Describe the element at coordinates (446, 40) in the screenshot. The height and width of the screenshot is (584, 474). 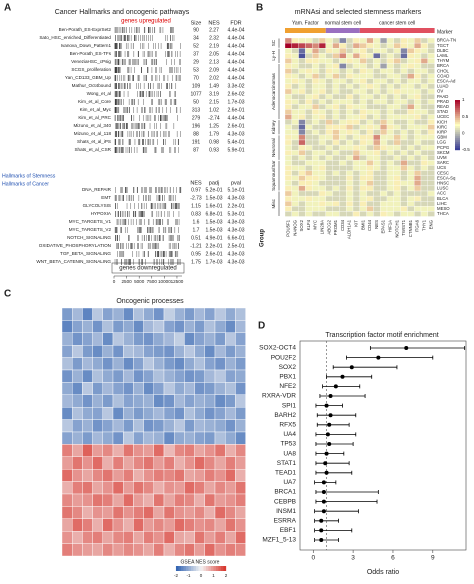
I see `row-label: BRCA-TN` at that location.